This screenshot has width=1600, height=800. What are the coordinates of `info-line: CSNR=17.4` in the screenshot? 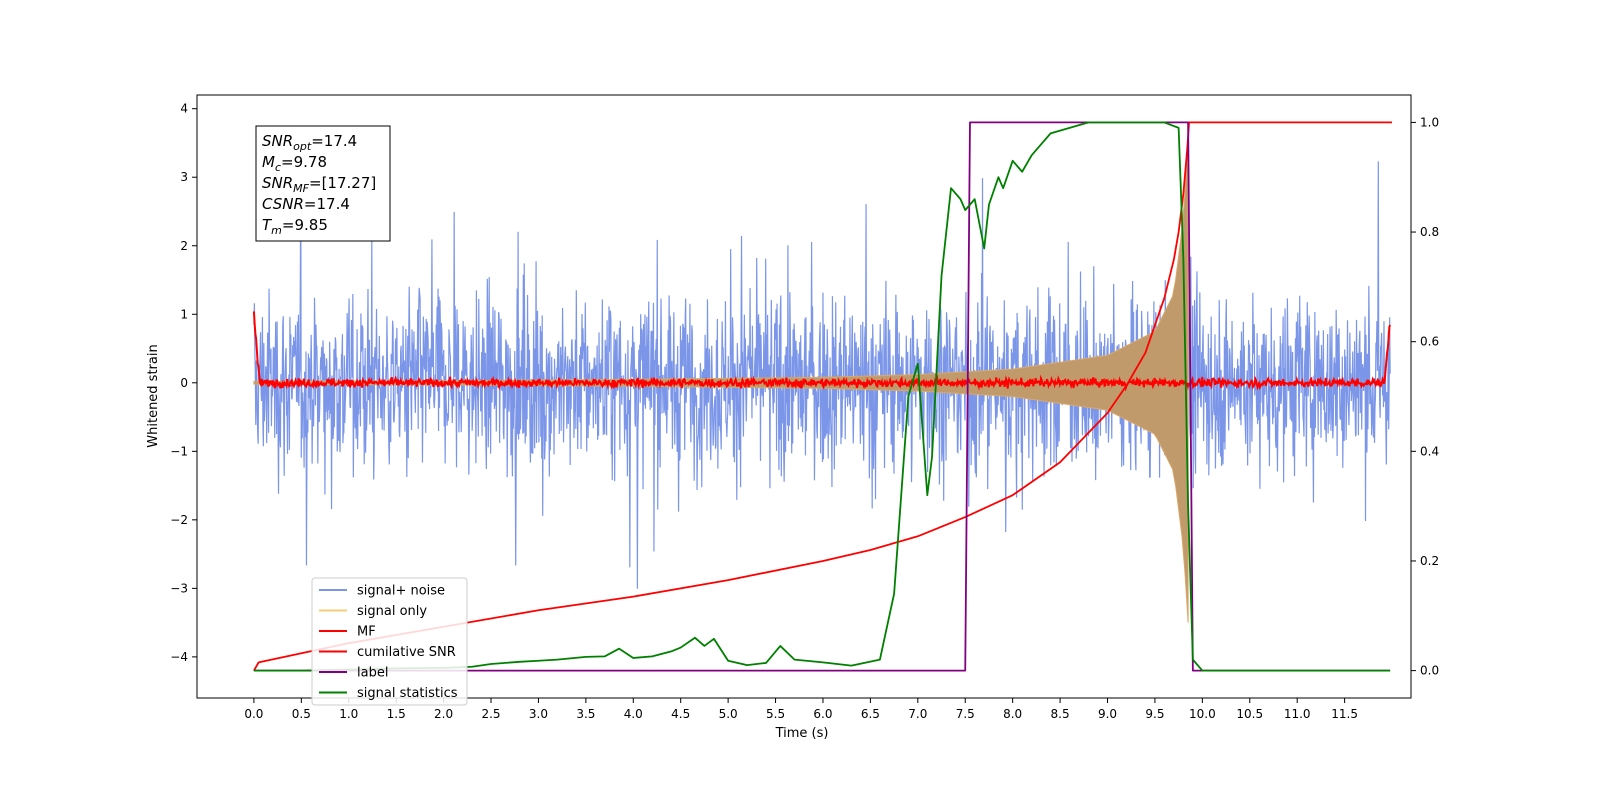 It's located at (306, 204).